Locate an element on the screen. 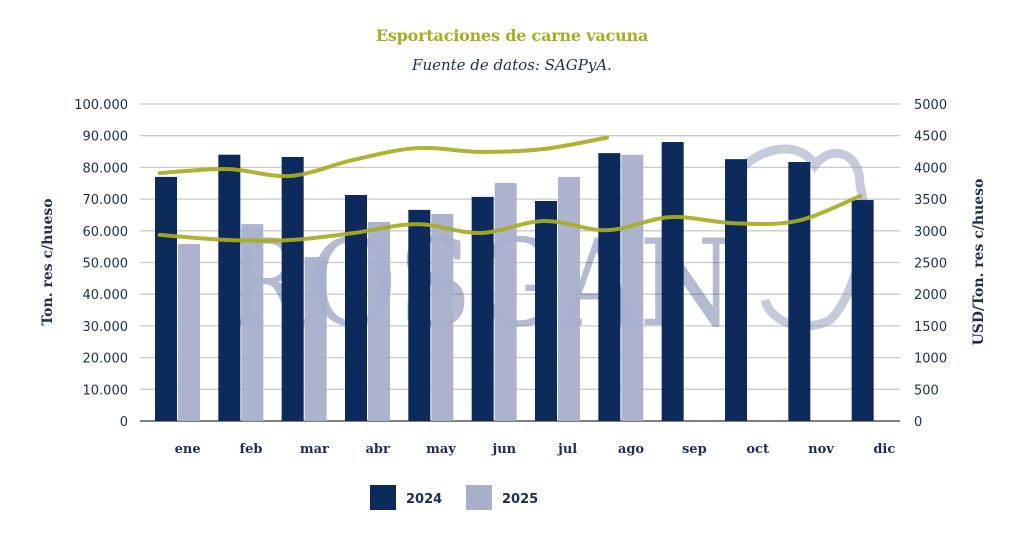  y-tick-label-right: 2000 is located at coordinates (930, 295).